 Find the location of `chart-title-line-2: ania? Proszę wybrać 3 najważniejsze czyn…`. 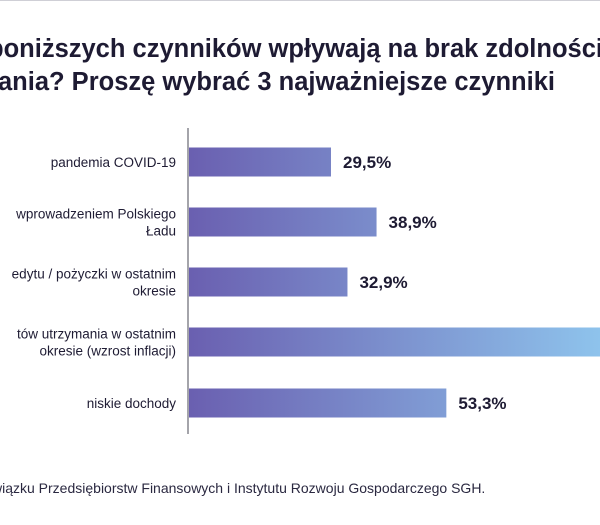

chart-title-line-2: ania? Proszę wybrać 3 najważniejsze czyn… is located at coordinates (277, 82).